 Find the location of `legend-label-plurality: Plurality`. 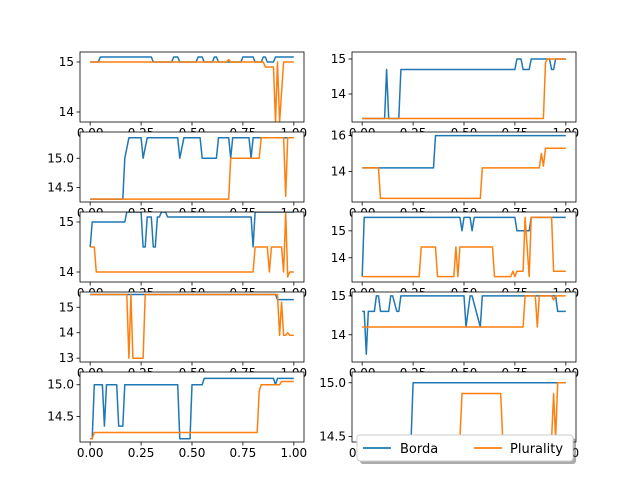

legend-label-plurality: Plurality is located at coordinates (536, 449).